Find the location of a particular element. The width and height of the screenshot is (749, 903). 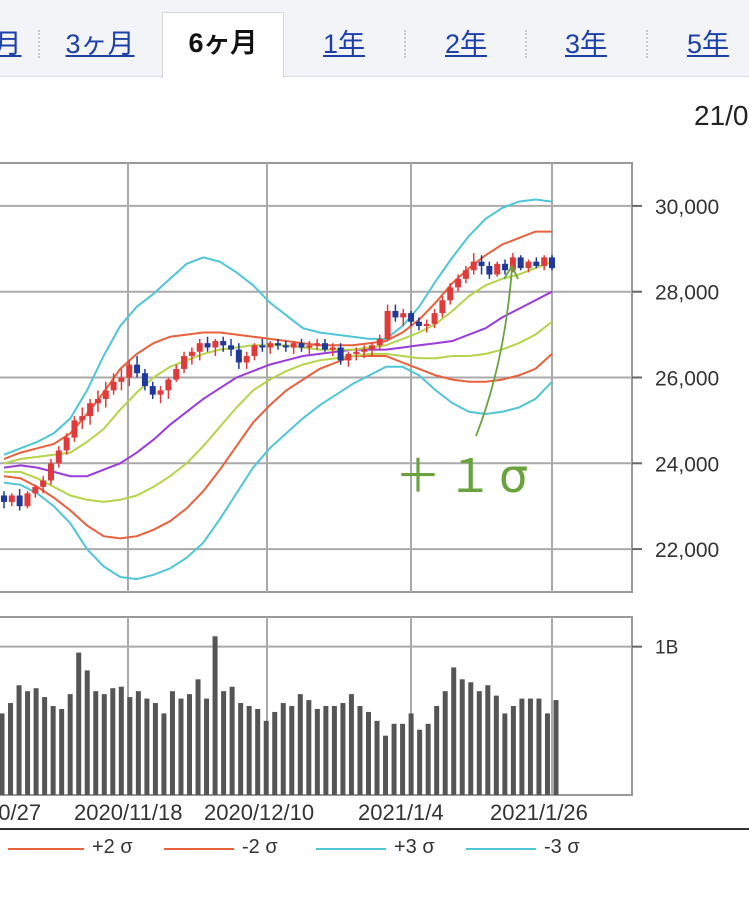

x-tick-label: 2021/1/26 is located at coordinates (539, 812).